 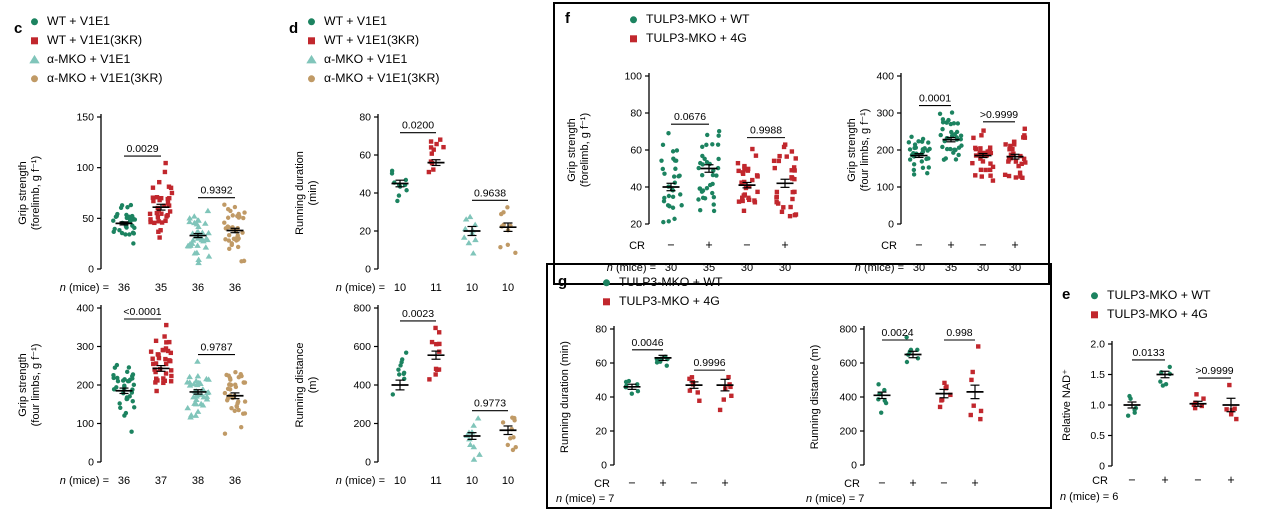 I want to click on n-text: n (mice) = 7, so click(x=585, y=499).